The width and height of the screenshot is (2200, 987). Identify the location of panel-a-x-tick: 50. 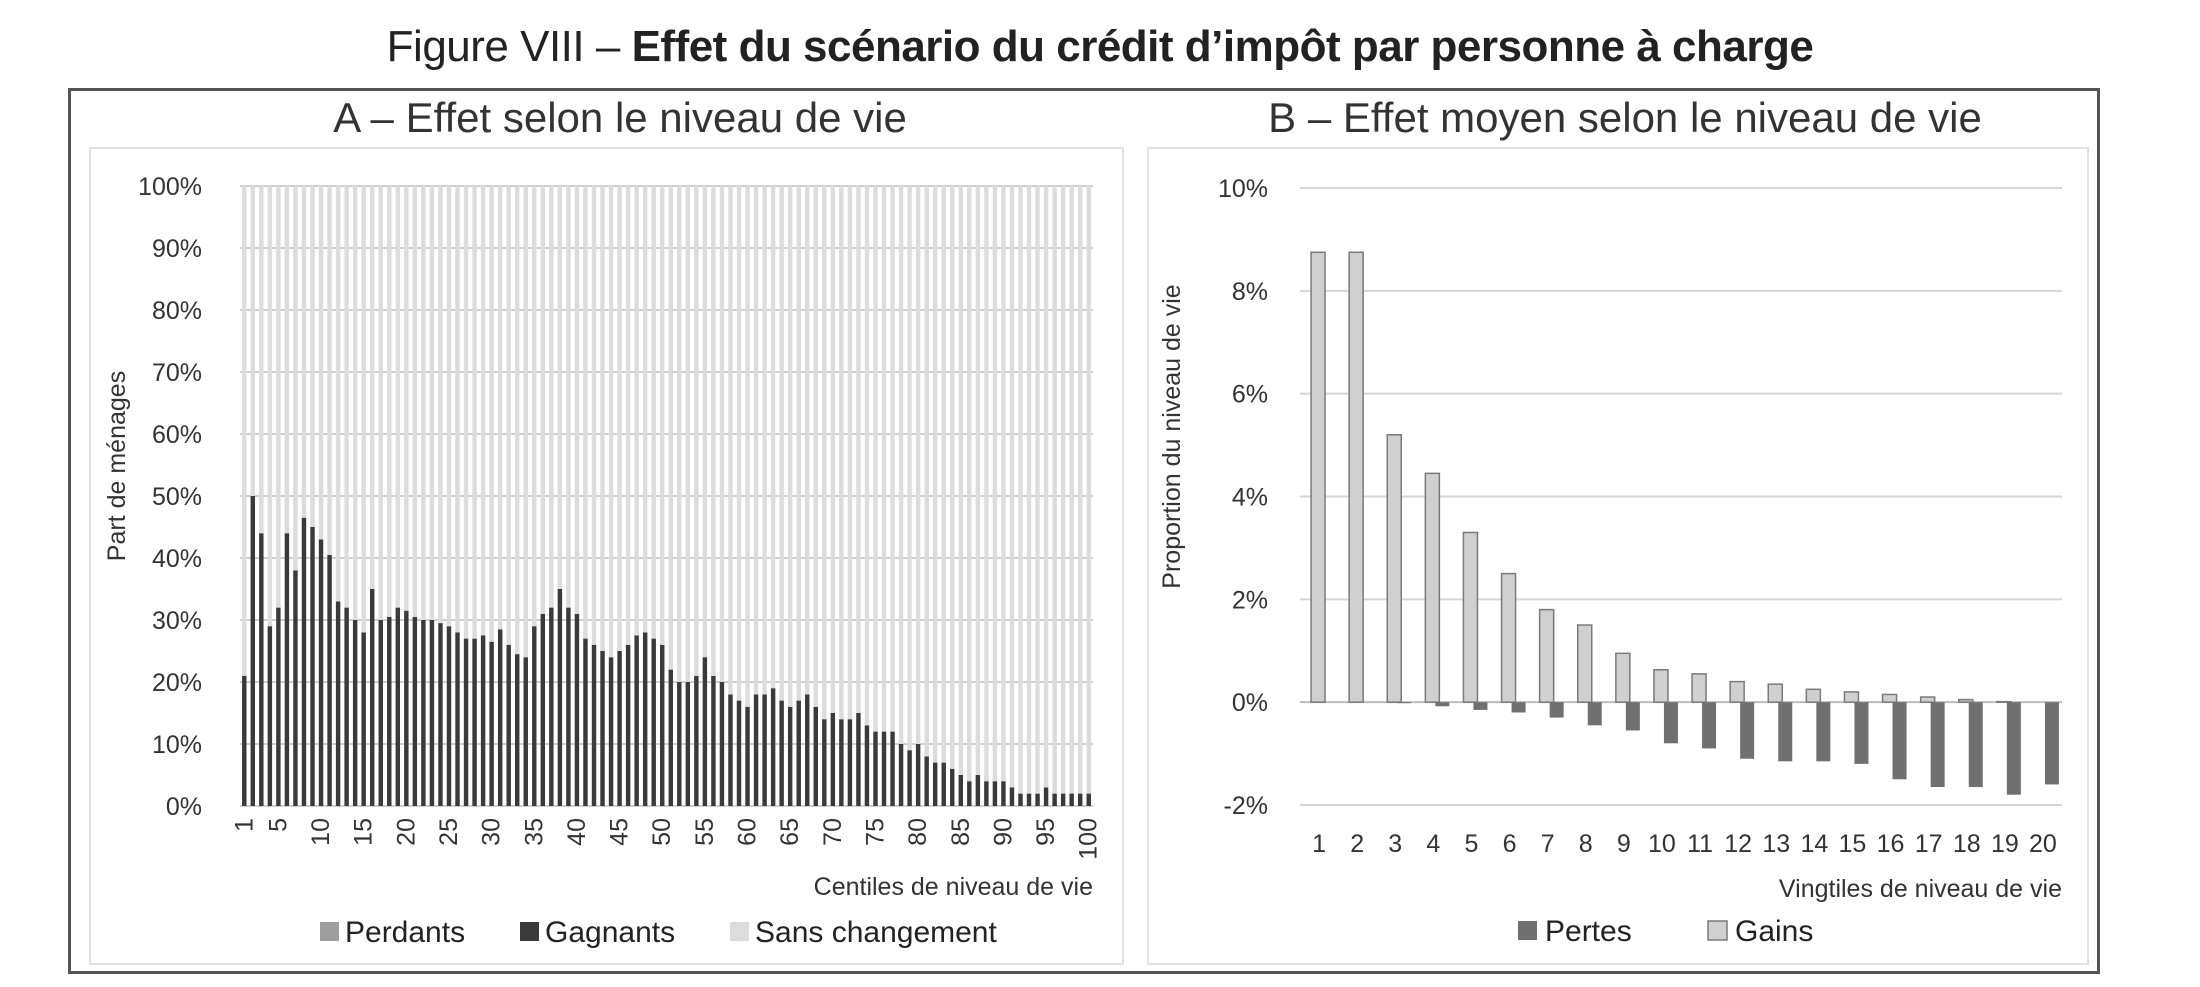
(662, 832).